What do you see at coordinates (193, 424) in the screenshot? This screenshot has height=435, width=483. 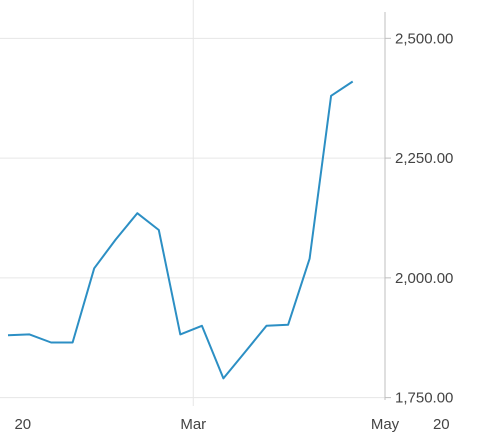 I see `x-tick-label: Mar` at bounding box center [193, 424].